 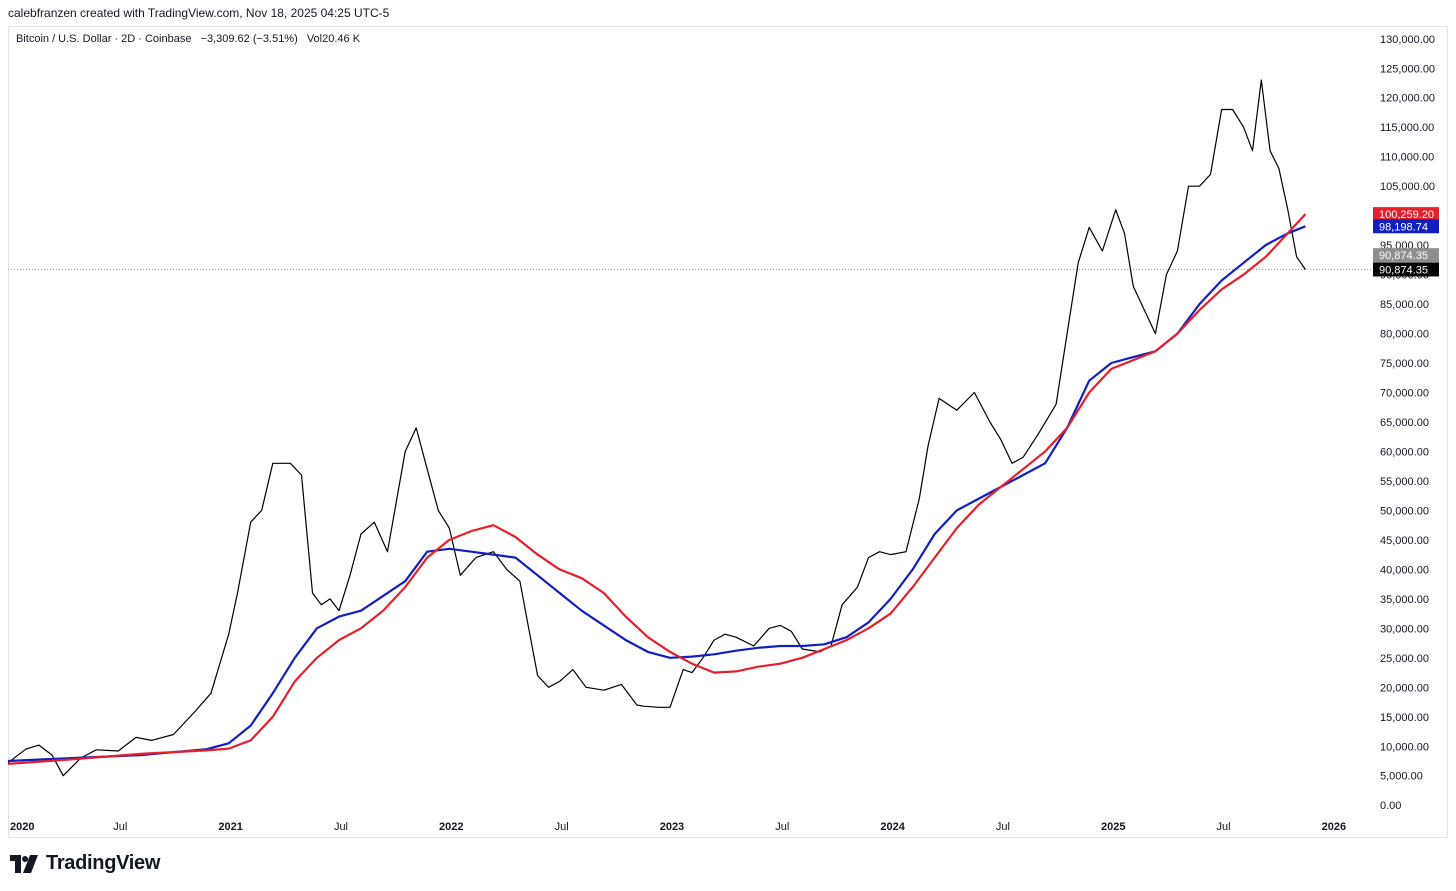 I want to click on y-tick-label: 85,000.00, so click(x=1404, y=305).